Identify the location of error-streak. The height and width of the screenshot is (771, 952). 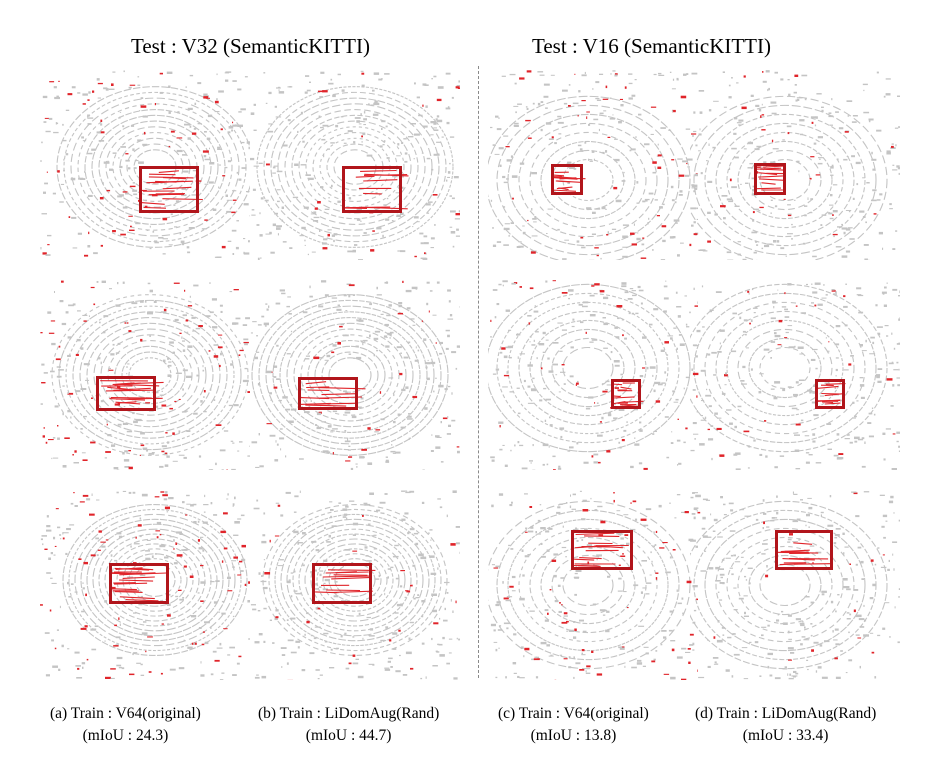
(341, 397).